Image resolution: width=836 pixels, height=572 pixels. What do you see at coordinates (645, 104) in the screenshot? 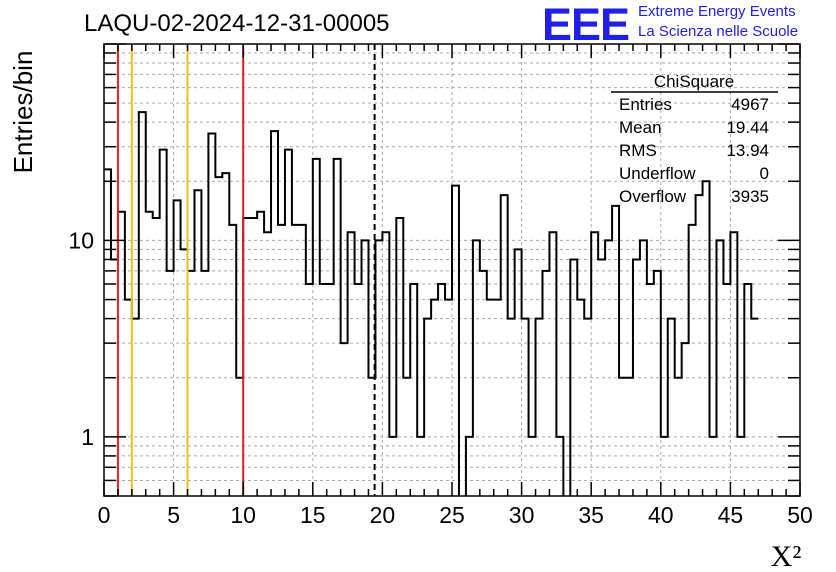
I see `stats-row-label: Entries` at bounding box center [645, 104].